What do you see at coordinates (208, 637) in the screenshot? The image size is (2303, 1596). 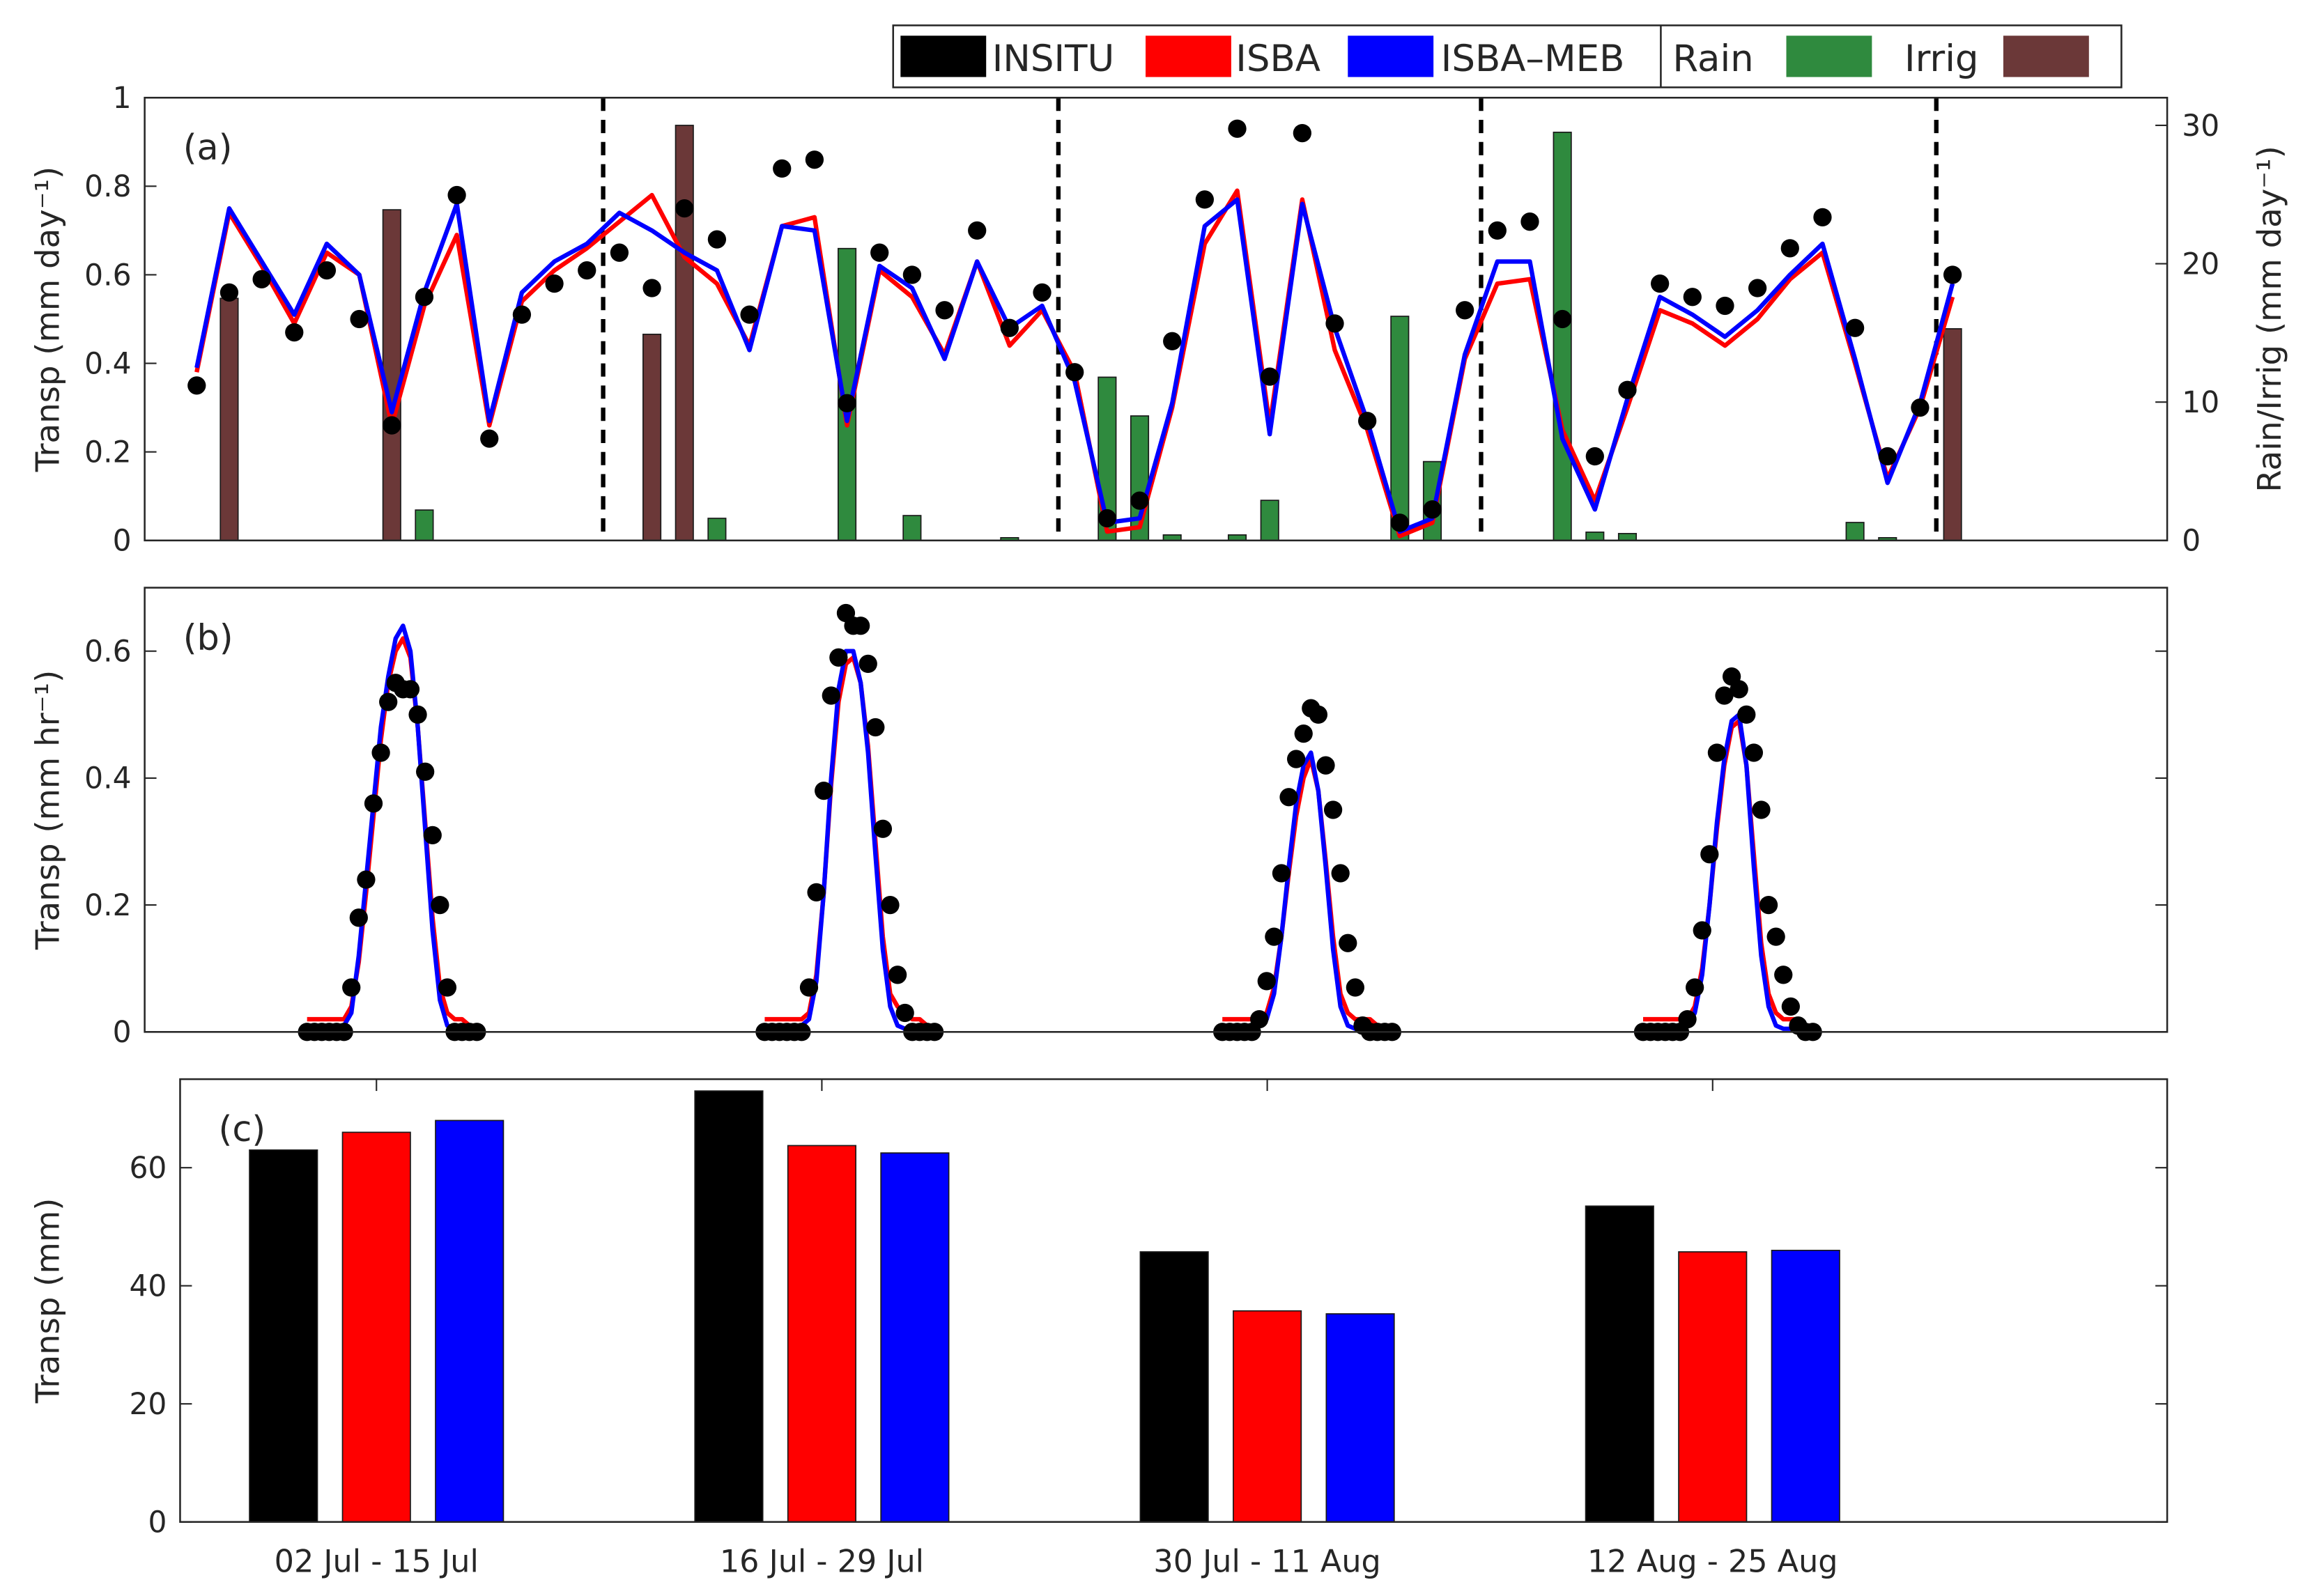 I see `panel-label: (b)` at bounding box center [208, 637].